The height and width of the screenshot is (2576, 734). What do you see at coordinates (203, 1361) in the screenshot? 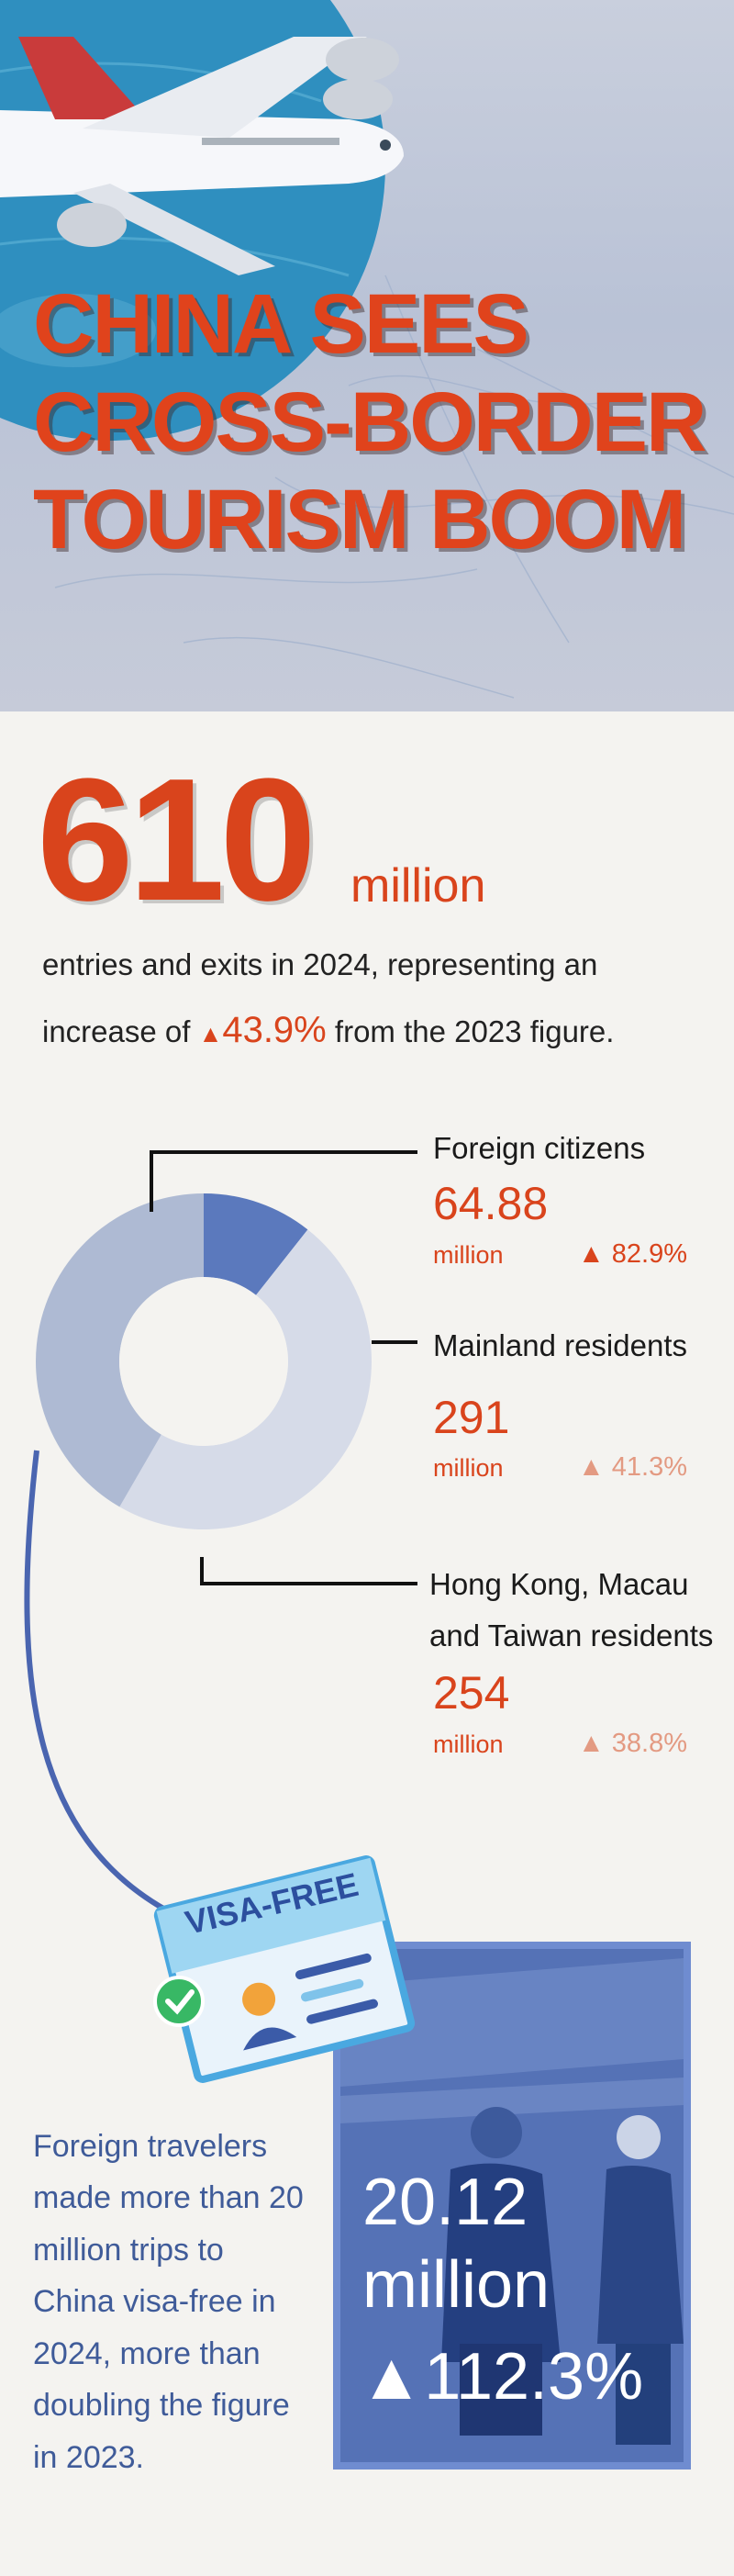
I see `donut-hole` at bounding box center [203, 1361].